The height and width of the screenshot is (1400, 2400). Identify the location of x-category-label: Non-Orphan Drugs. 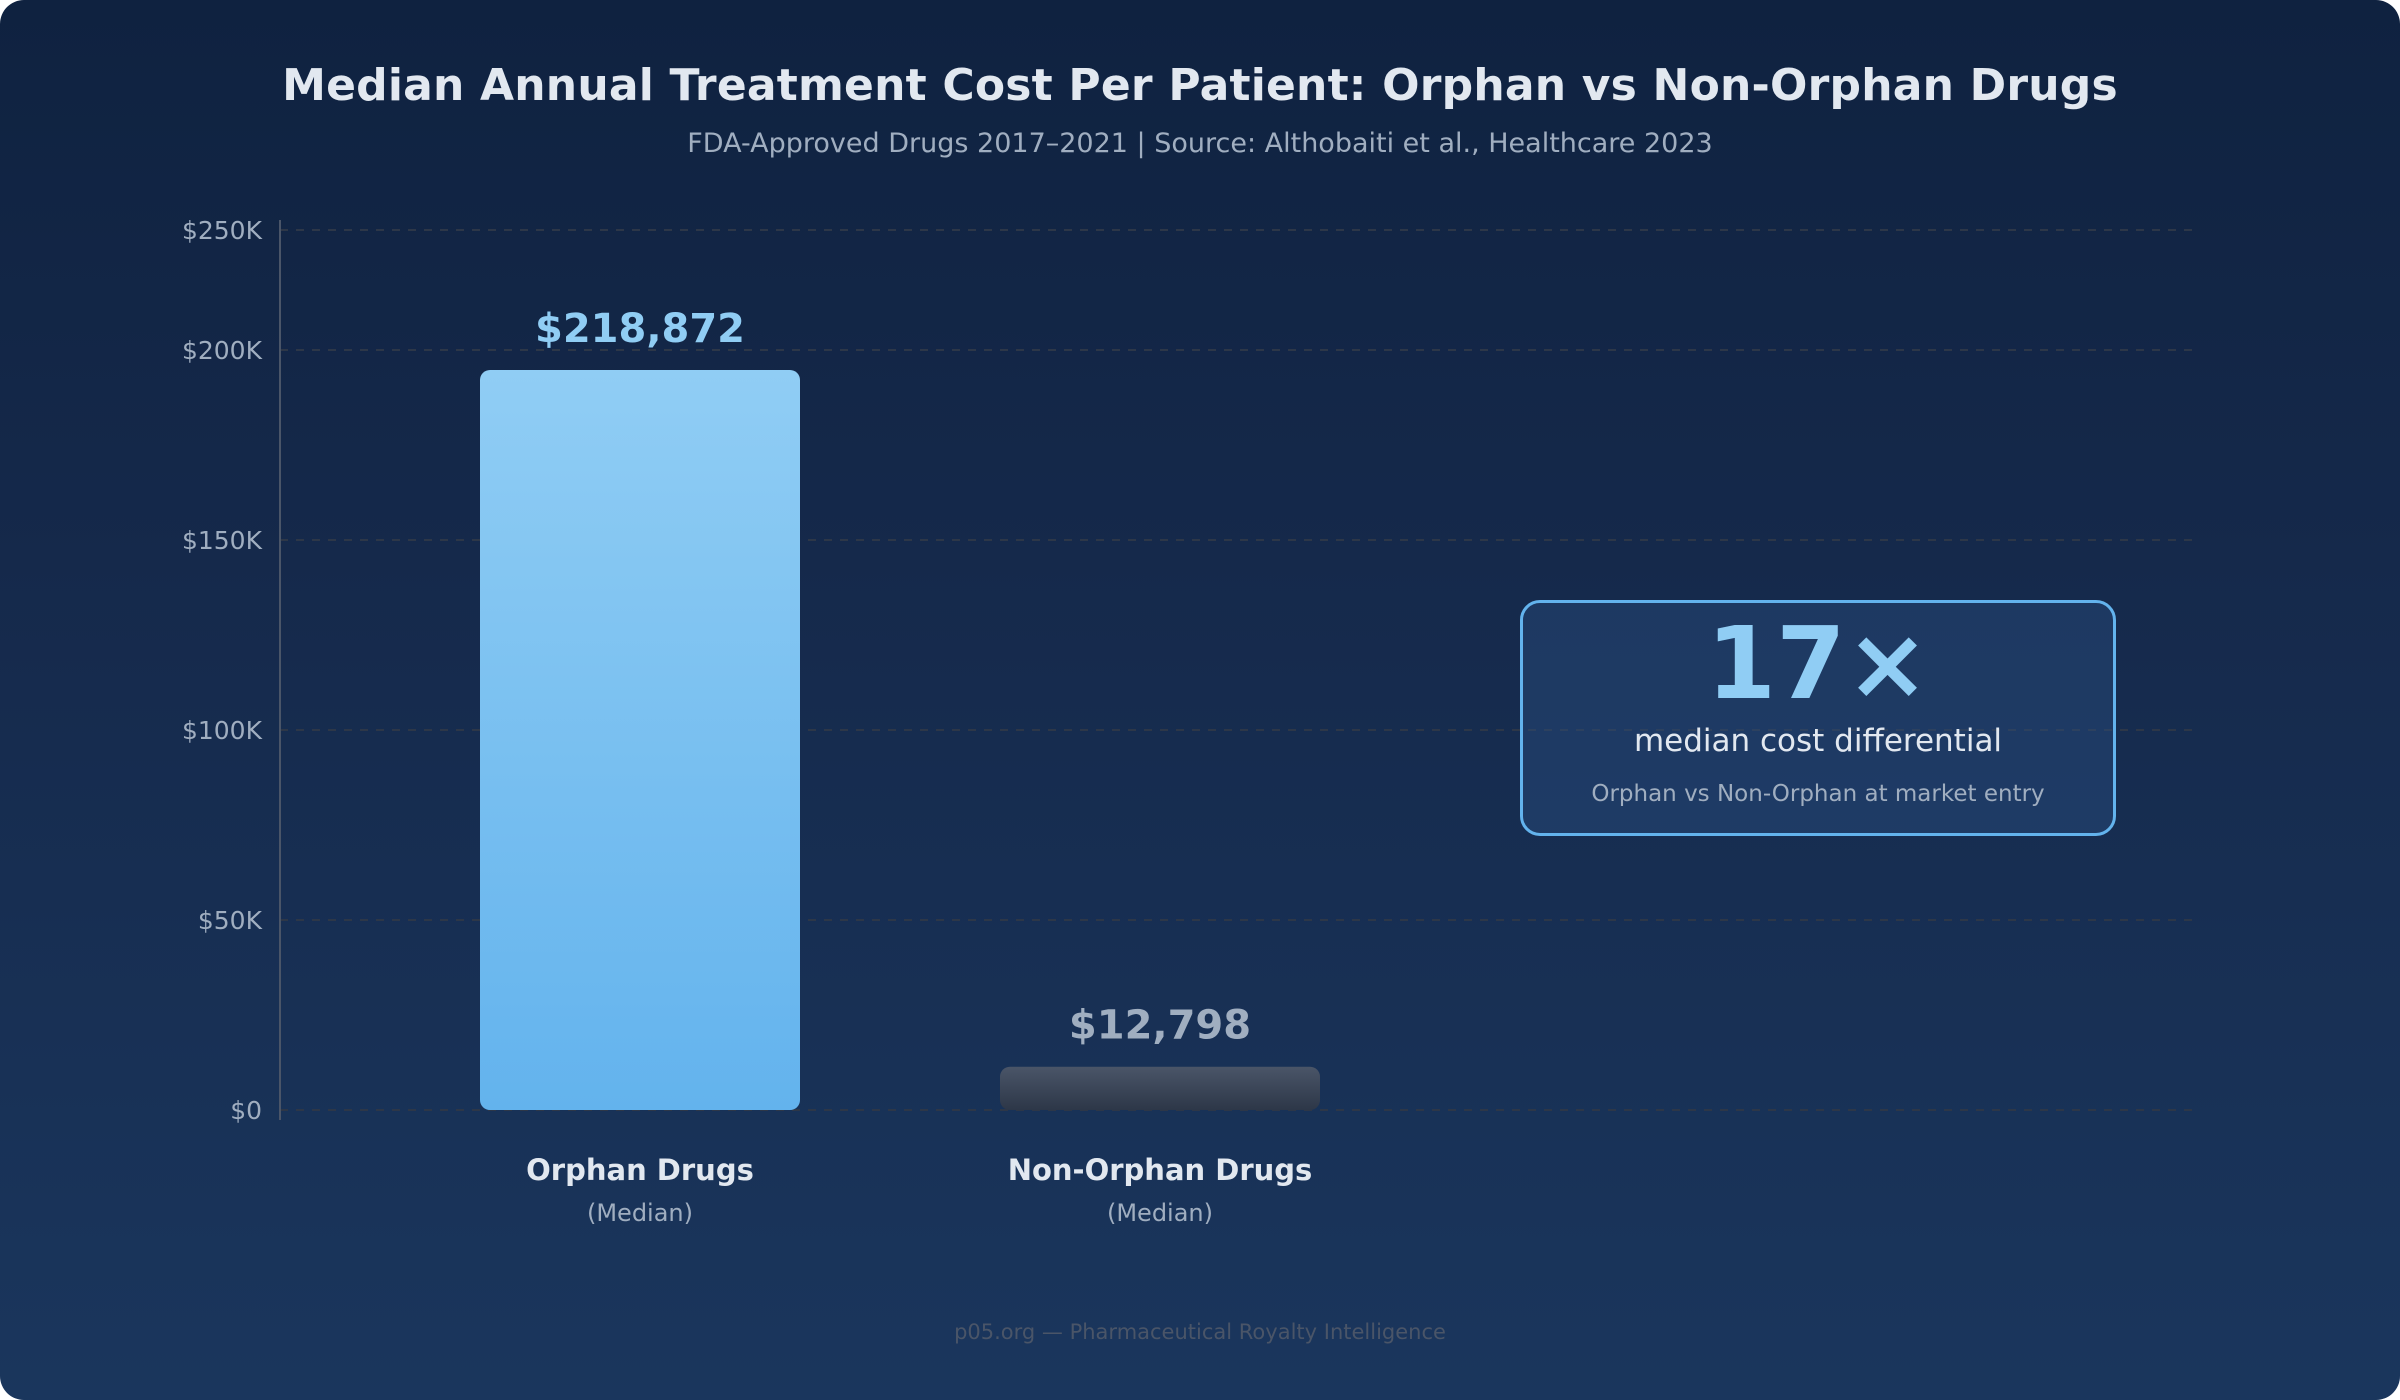
(1160, 1170).